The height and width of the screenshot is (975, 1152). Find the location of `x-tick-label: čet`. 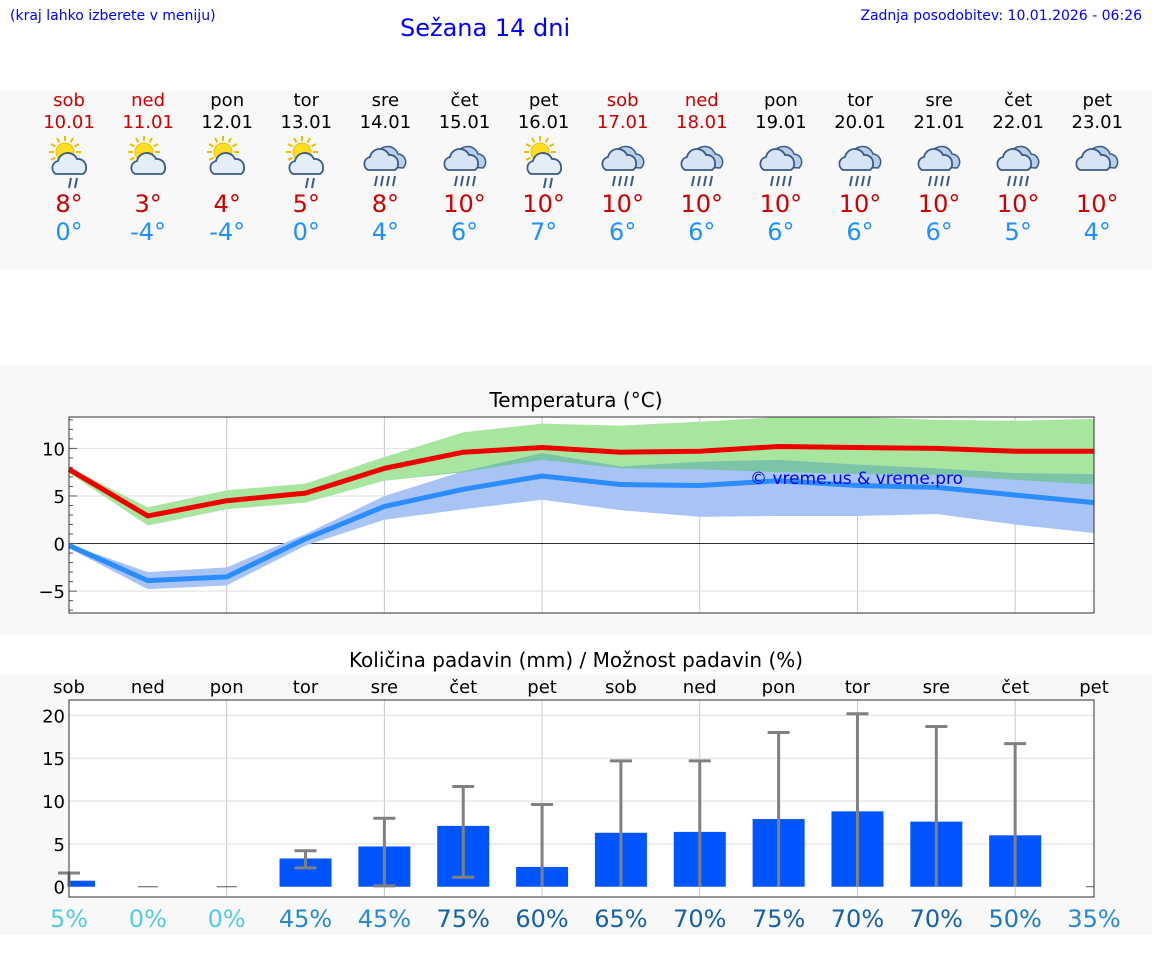

x-tick-label: čet is located at coordinates (1015, 687).